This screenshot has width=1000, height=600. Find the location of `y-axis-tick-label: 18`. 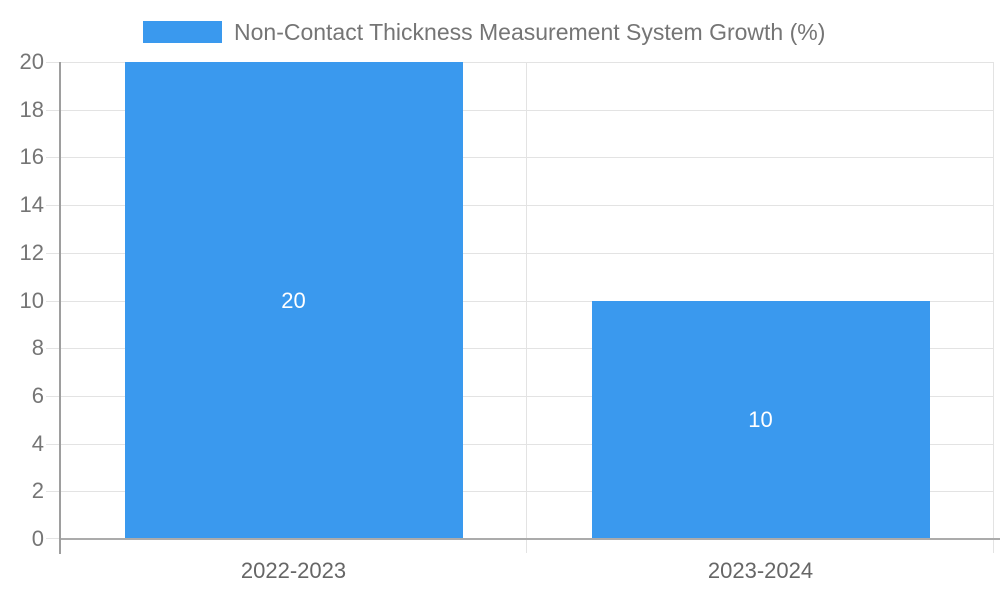

y-axis-tick-label: 18 is located at coordinates (31, 109).